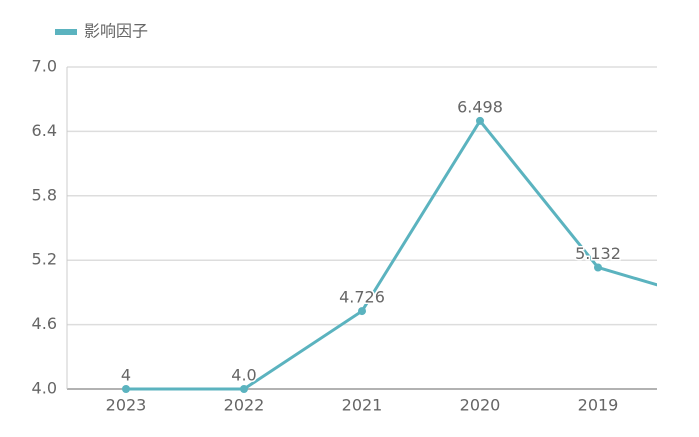 This screenshot has height=437, width=699. What do you see at coordinates (598, 405) in the screenshot?
I see `x-tick-label: 2019` at bounding box center [598, 405].